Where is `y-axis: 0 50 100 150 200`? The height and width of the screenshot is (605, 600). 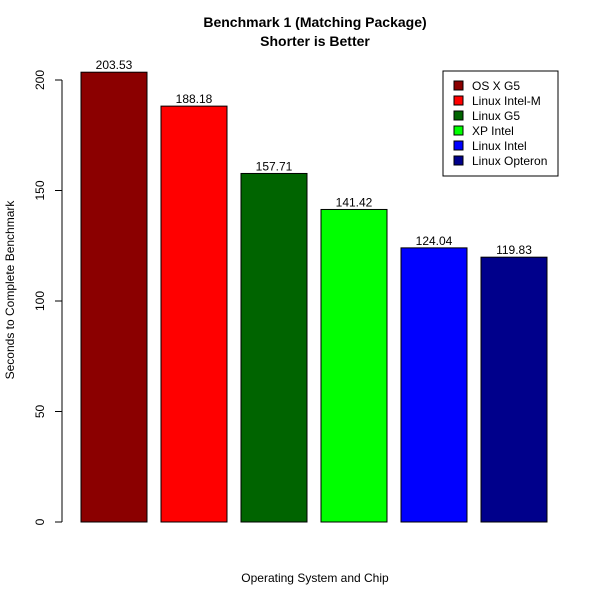 y-axis: 0 50 100 150 200 is located at coordinates (48, 297).